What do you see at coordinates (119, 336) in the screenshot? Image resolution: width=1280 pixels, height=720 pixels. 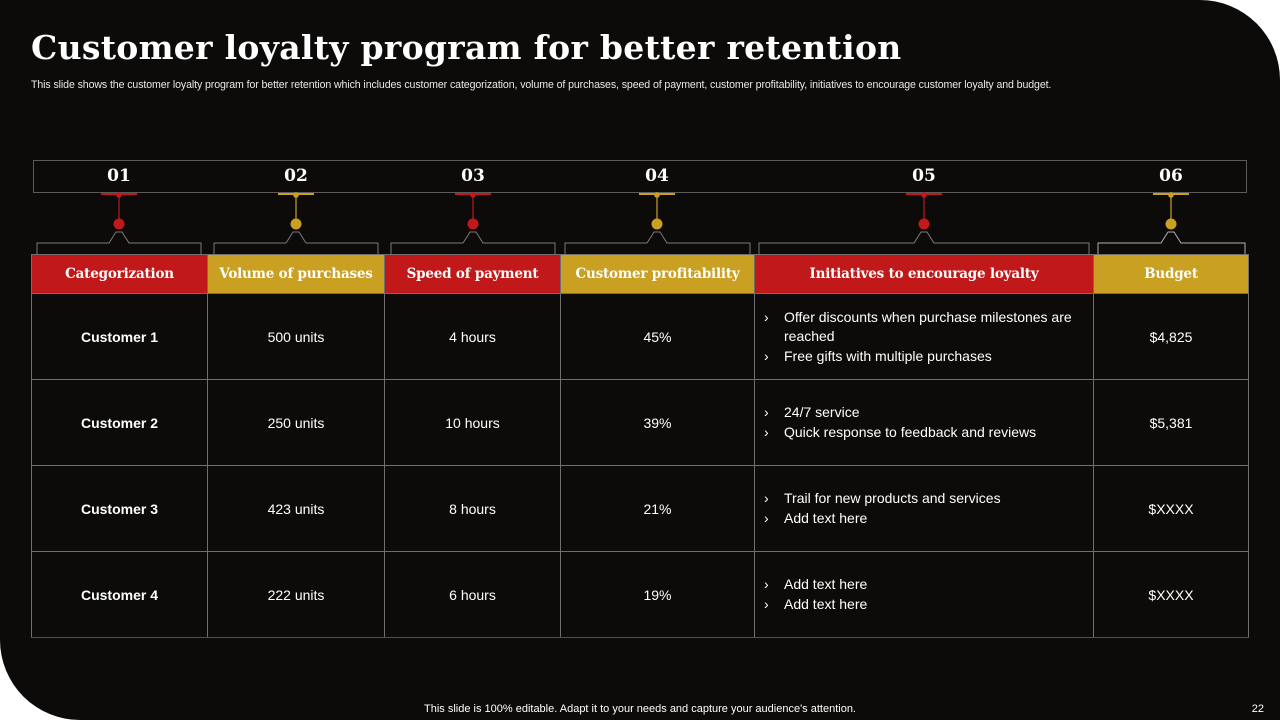 I see `customer-cell: Customer 1` at bounding box center [119, 336].